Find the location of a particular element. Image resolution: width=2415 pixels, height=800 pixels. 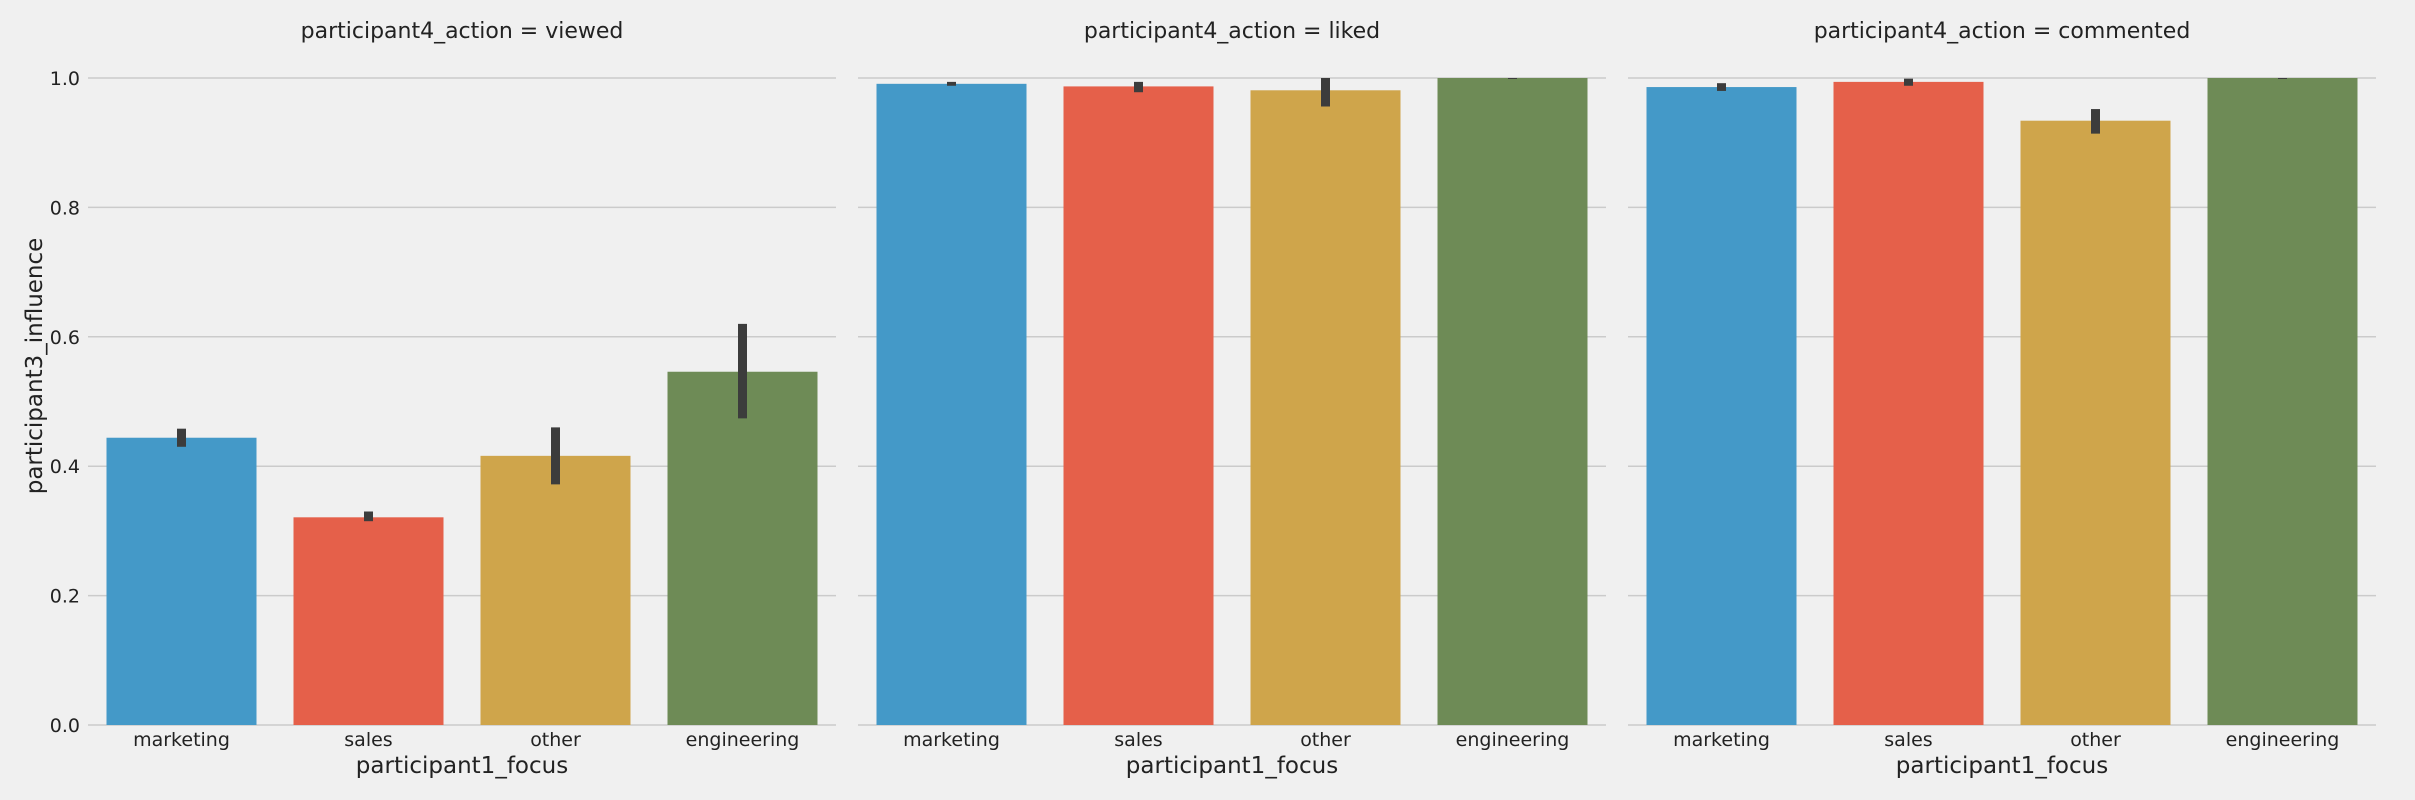

y-tick-label: 0.0 is located at coordinates (65, 726).